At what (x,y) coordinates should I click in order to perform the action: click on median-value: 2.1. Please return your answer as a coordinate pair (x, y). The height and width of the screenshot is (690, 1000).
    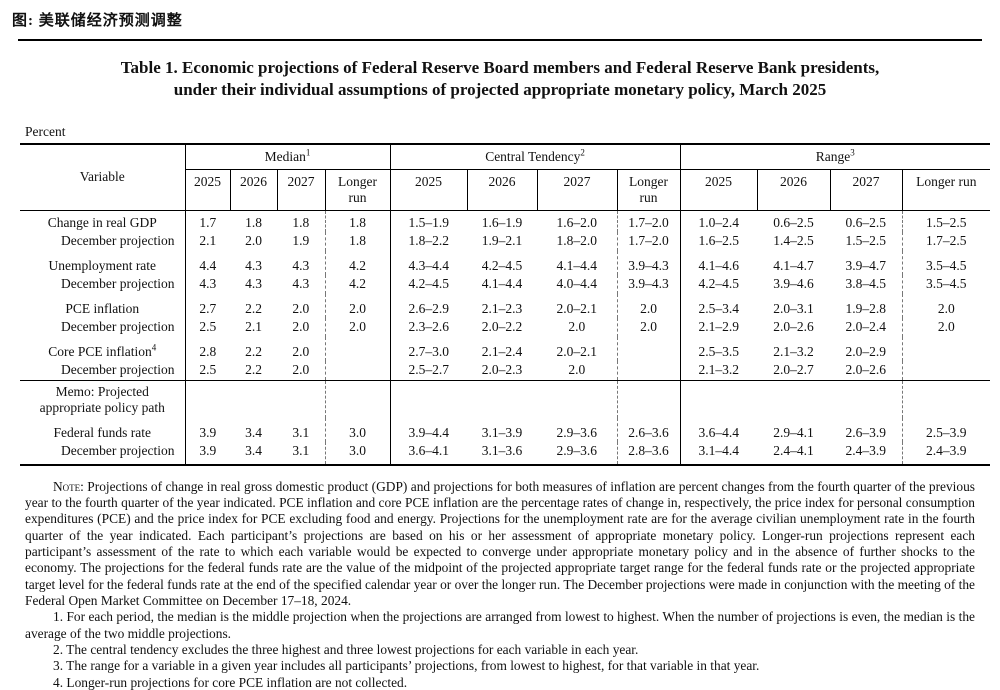
    Looking at the image, I should click on (253, 327).